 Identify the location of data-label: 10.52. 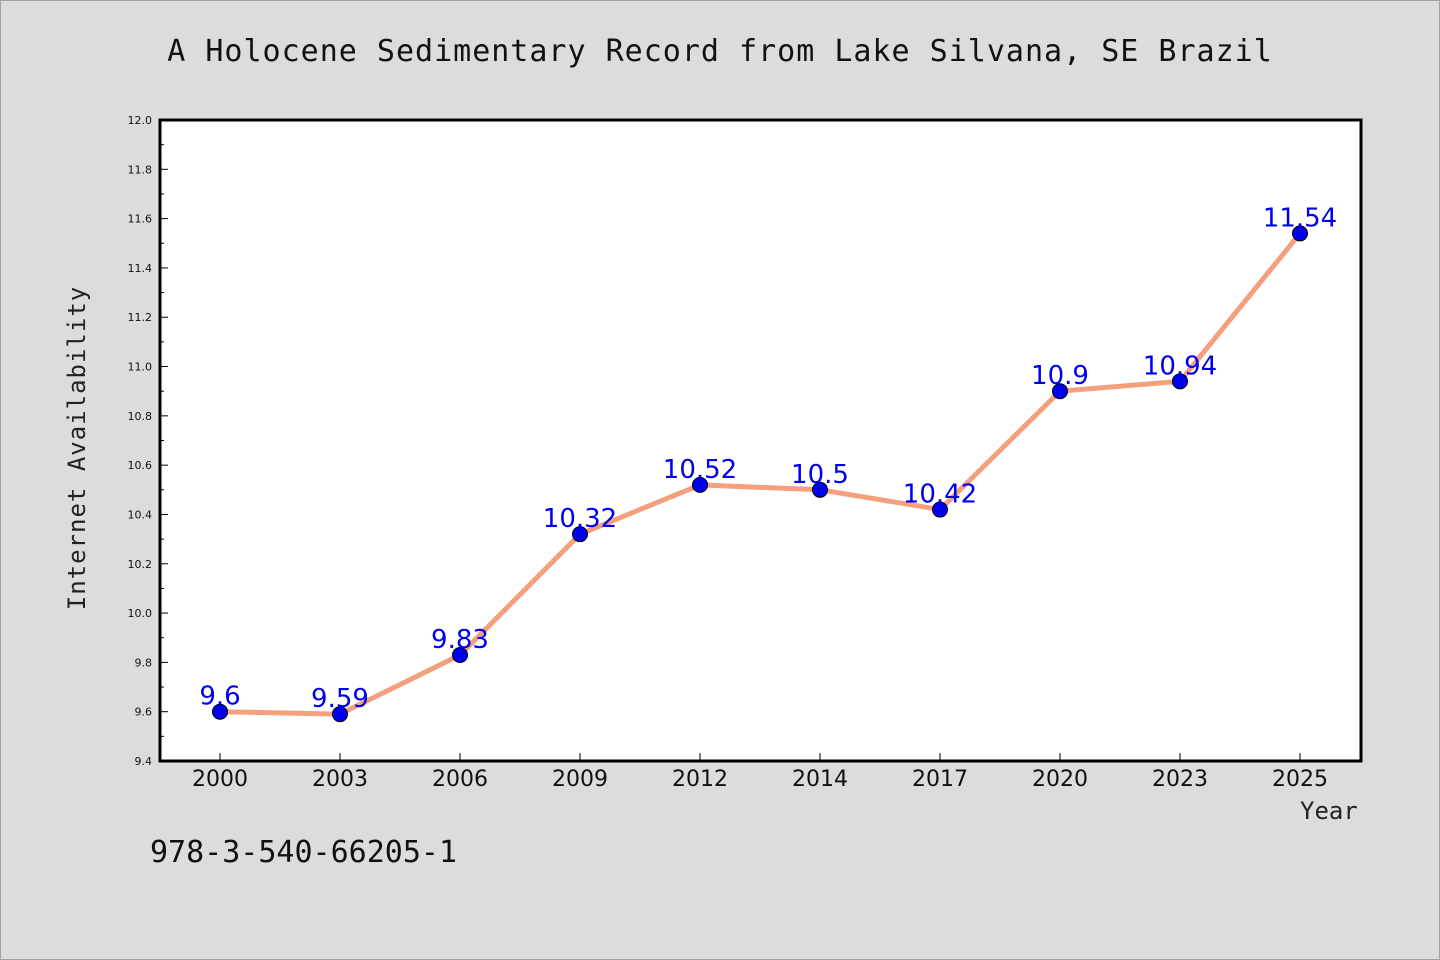
(700, 470).